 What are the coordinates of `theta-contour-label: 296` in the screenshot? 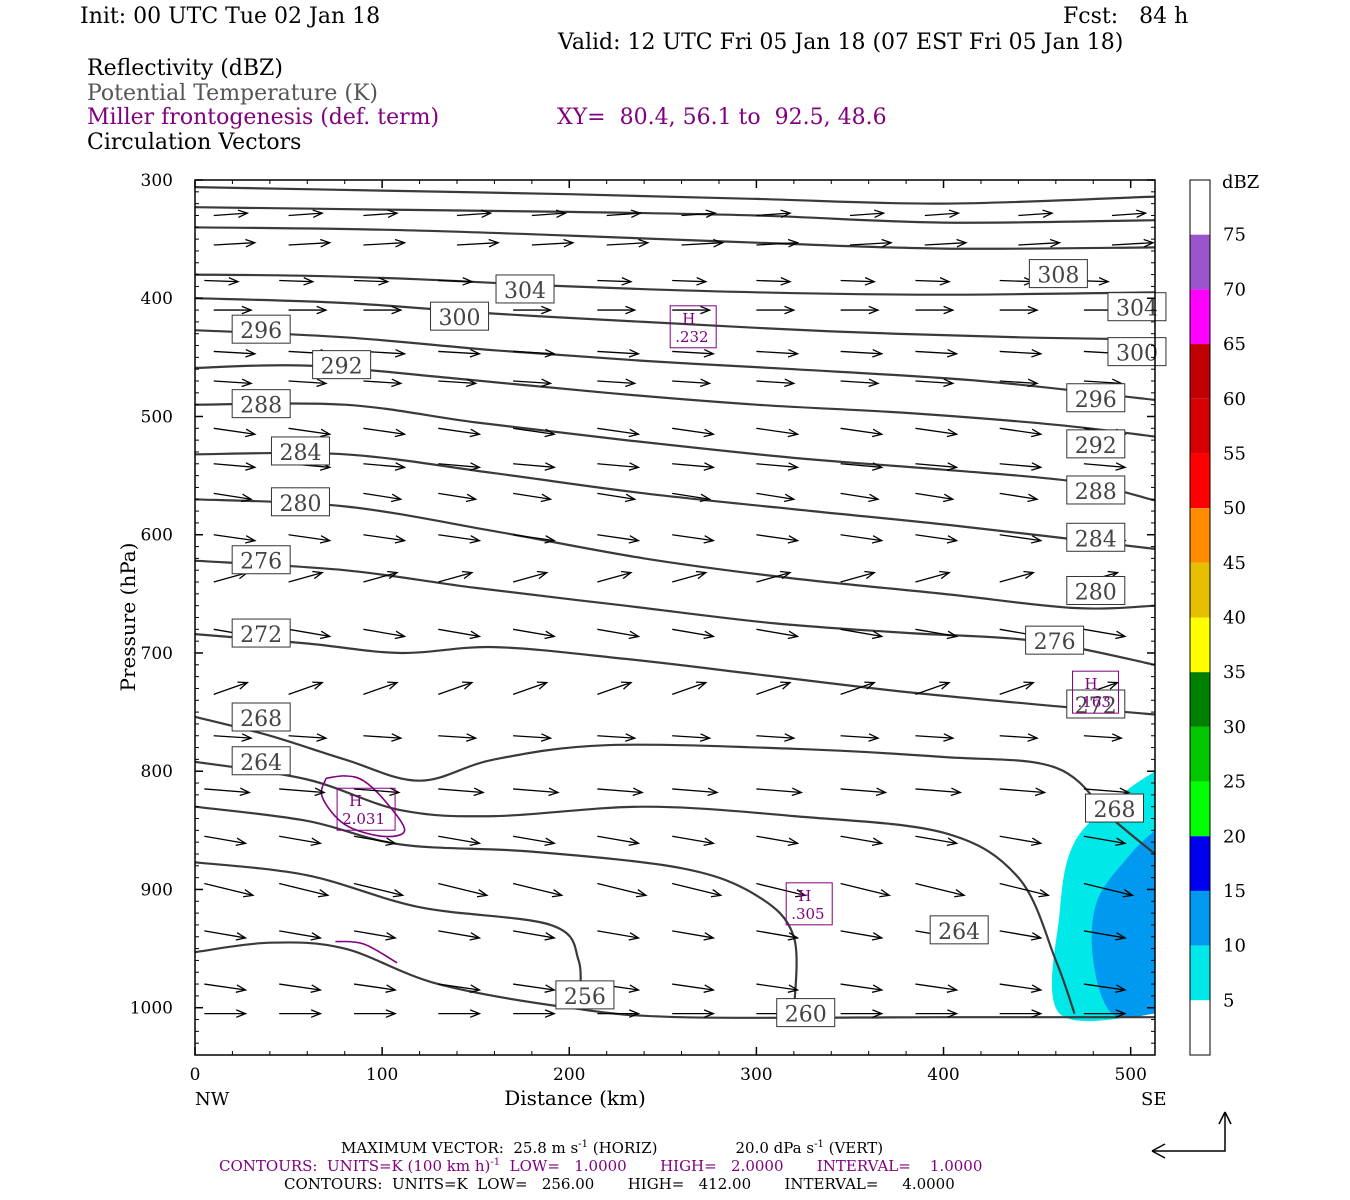 It's located at (261, 329).